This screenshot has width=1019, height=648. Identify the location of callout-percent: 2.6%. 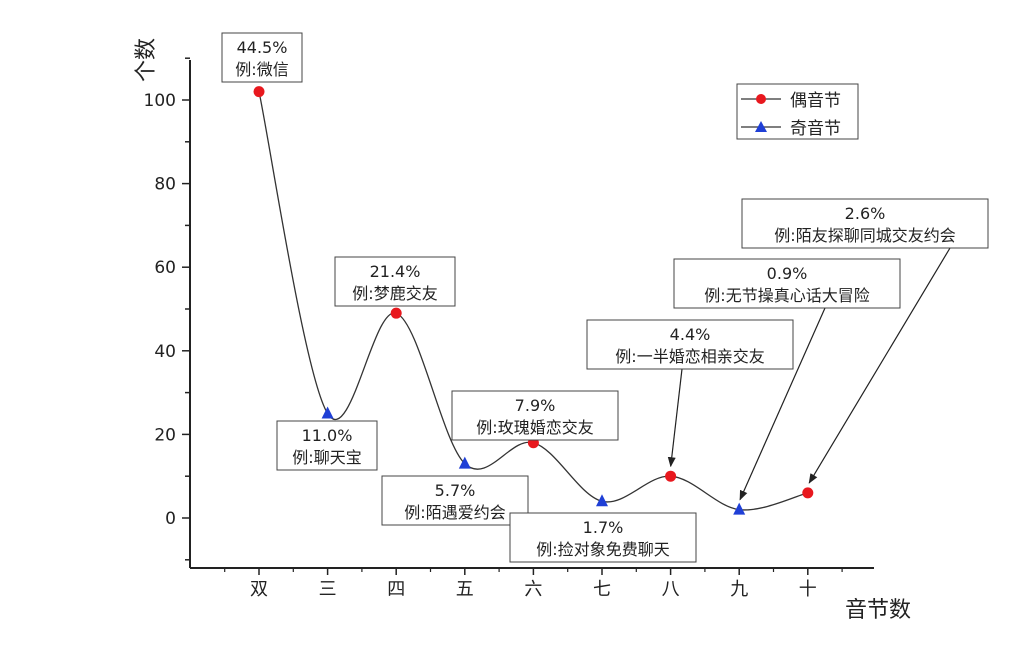
(865, 213).